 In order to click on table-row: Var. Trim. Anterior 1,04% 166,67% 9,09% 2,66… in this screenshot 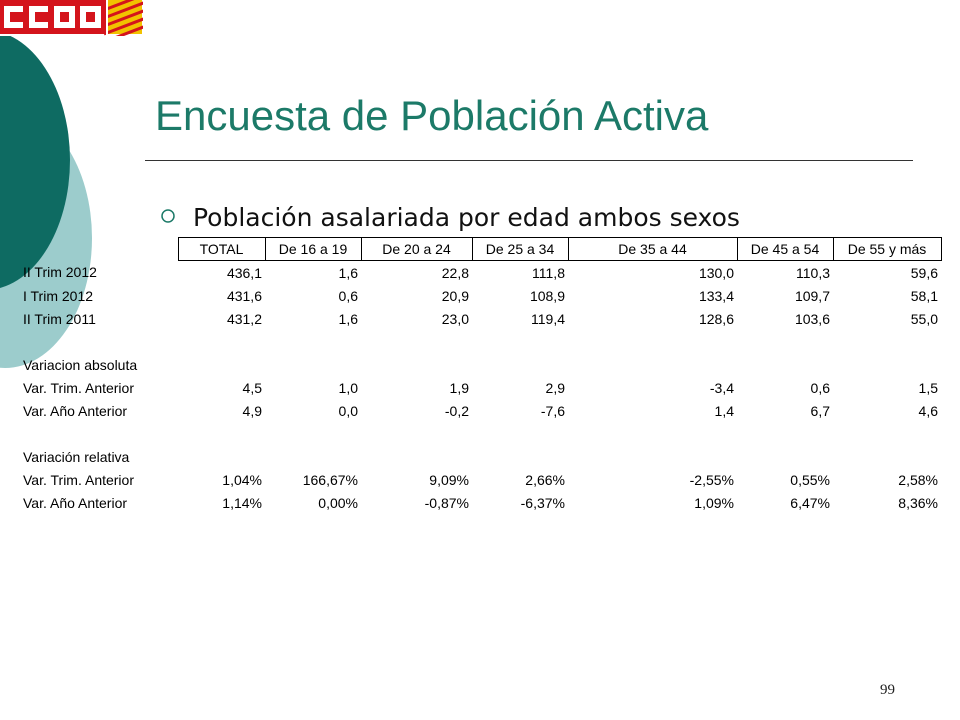, I will do `click(480, 479)`.